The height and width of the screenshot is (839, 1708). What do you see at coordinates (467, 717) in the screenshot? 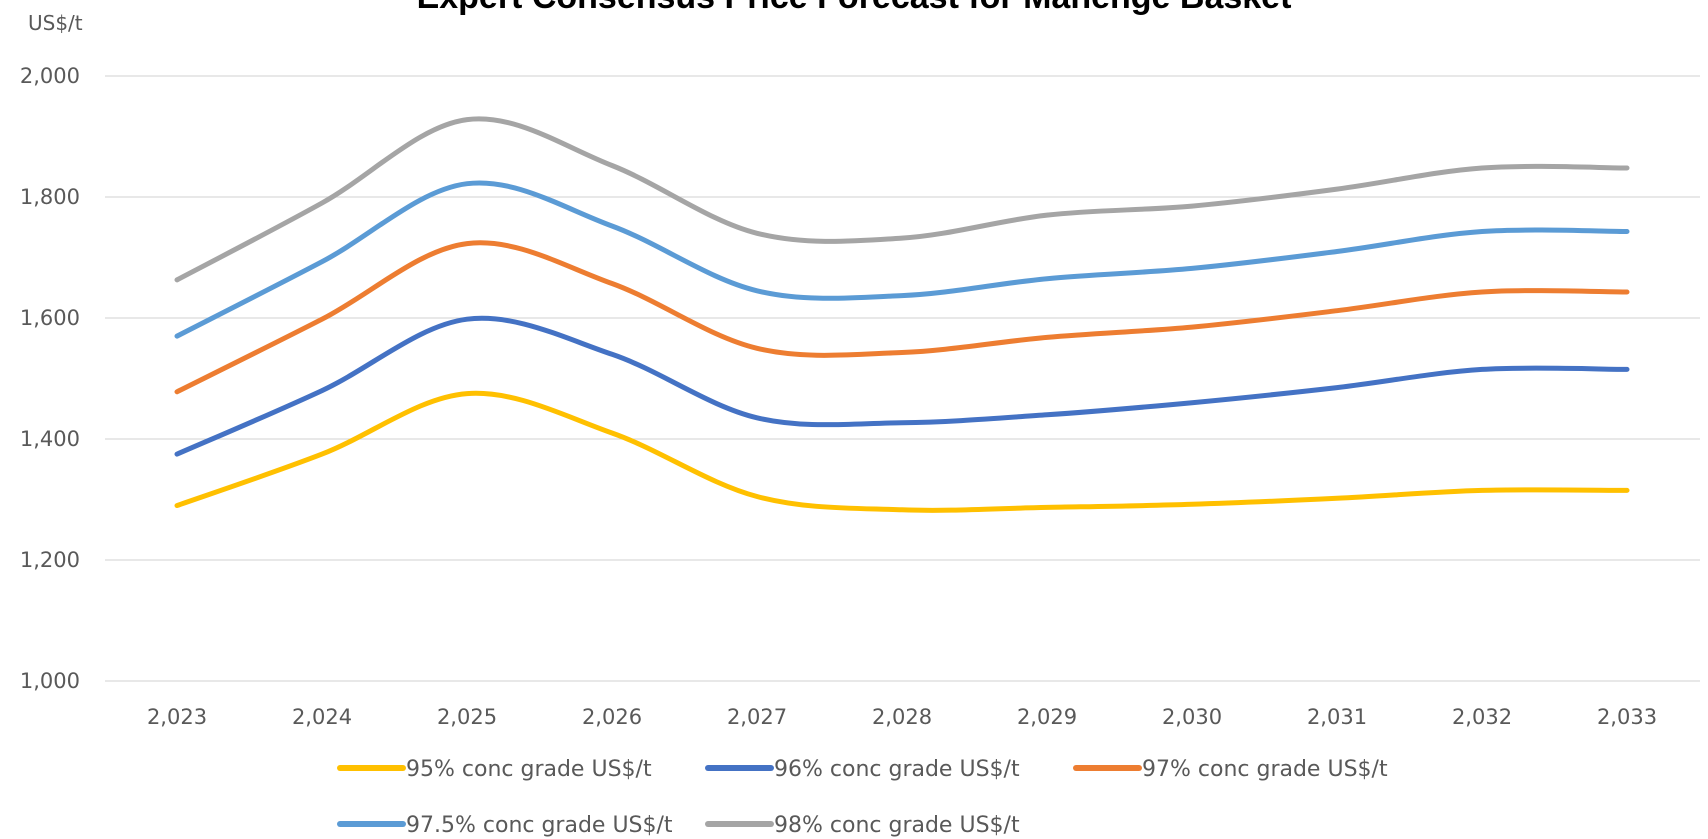
I see `x-tick-label: 2,025` at bounding box center [467, 717].